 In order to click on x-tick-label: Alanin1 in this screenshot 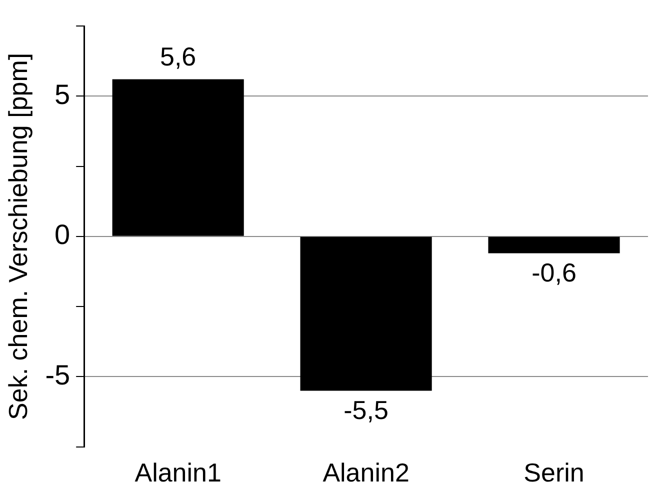, I will do `click(178, 473)`.